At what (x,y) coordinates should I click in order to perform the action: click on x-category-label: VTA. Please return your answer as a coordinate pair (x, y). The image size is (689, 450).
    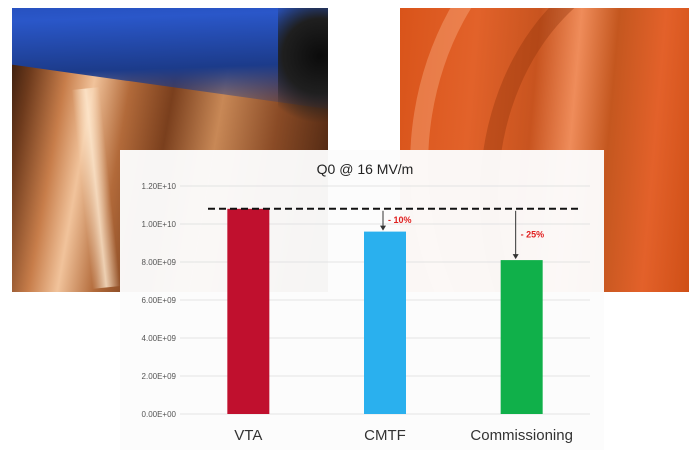
    Looking at the image, I should click on (248, 435).